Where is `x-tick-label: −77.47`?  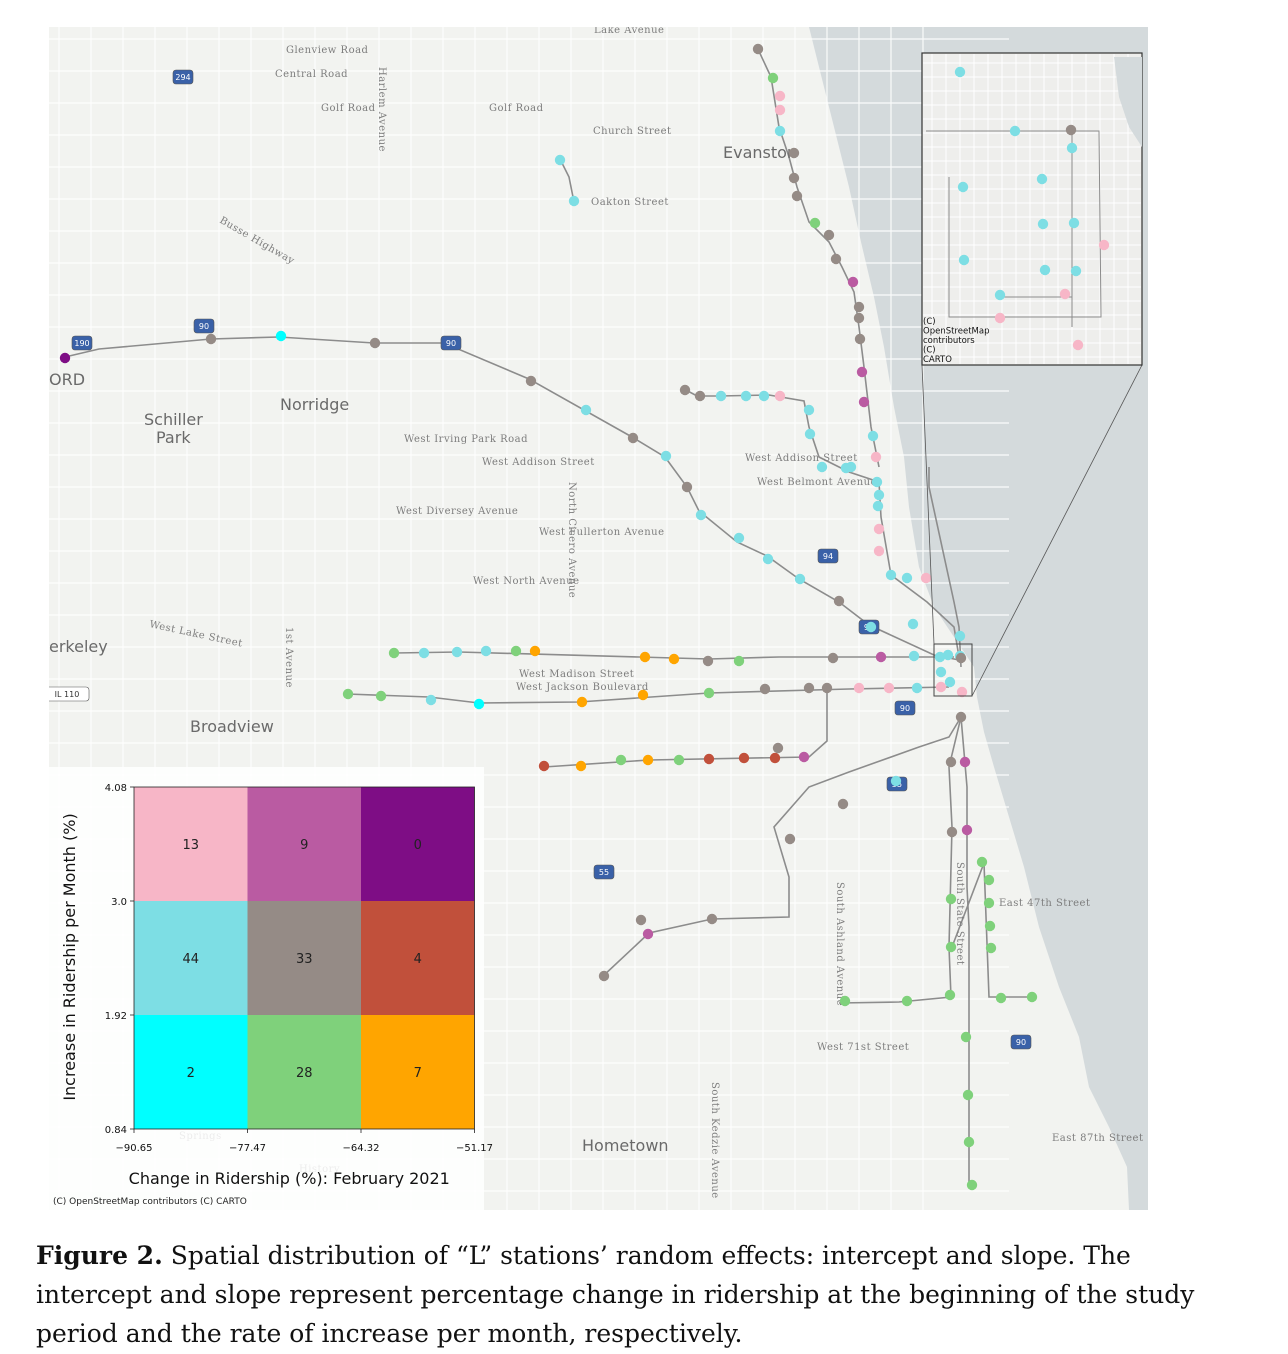
x-tick-label: −77.47 is located at coordinates (247, 1148).